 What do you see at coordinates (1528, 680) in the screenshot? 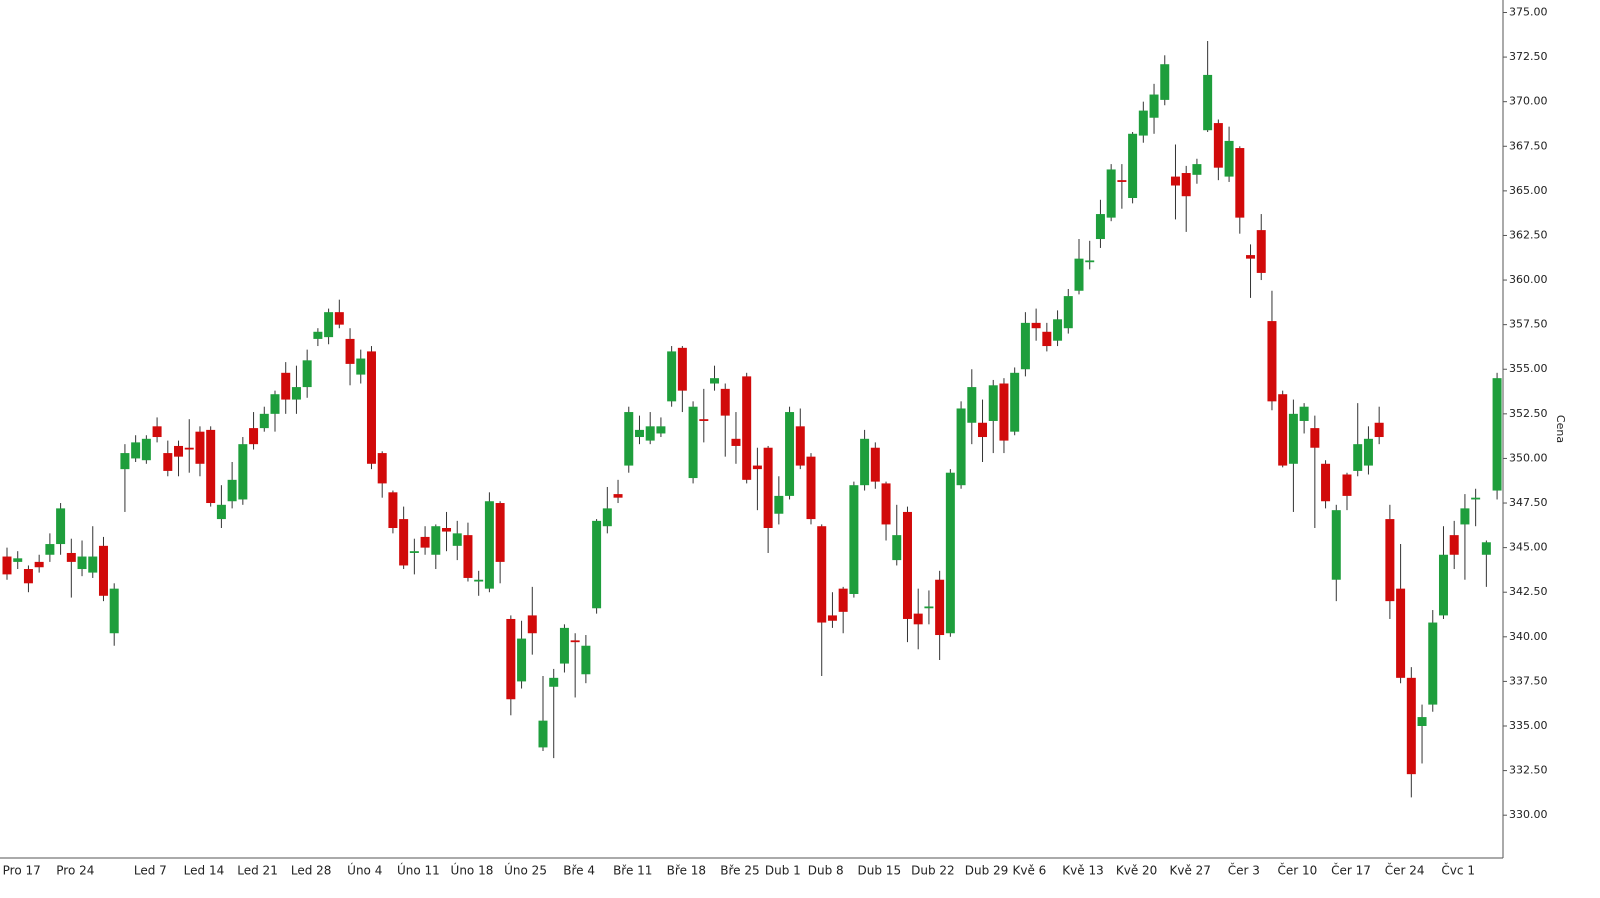
I see `y-tick-label: 337.50` at bounding box center [1528, 680].